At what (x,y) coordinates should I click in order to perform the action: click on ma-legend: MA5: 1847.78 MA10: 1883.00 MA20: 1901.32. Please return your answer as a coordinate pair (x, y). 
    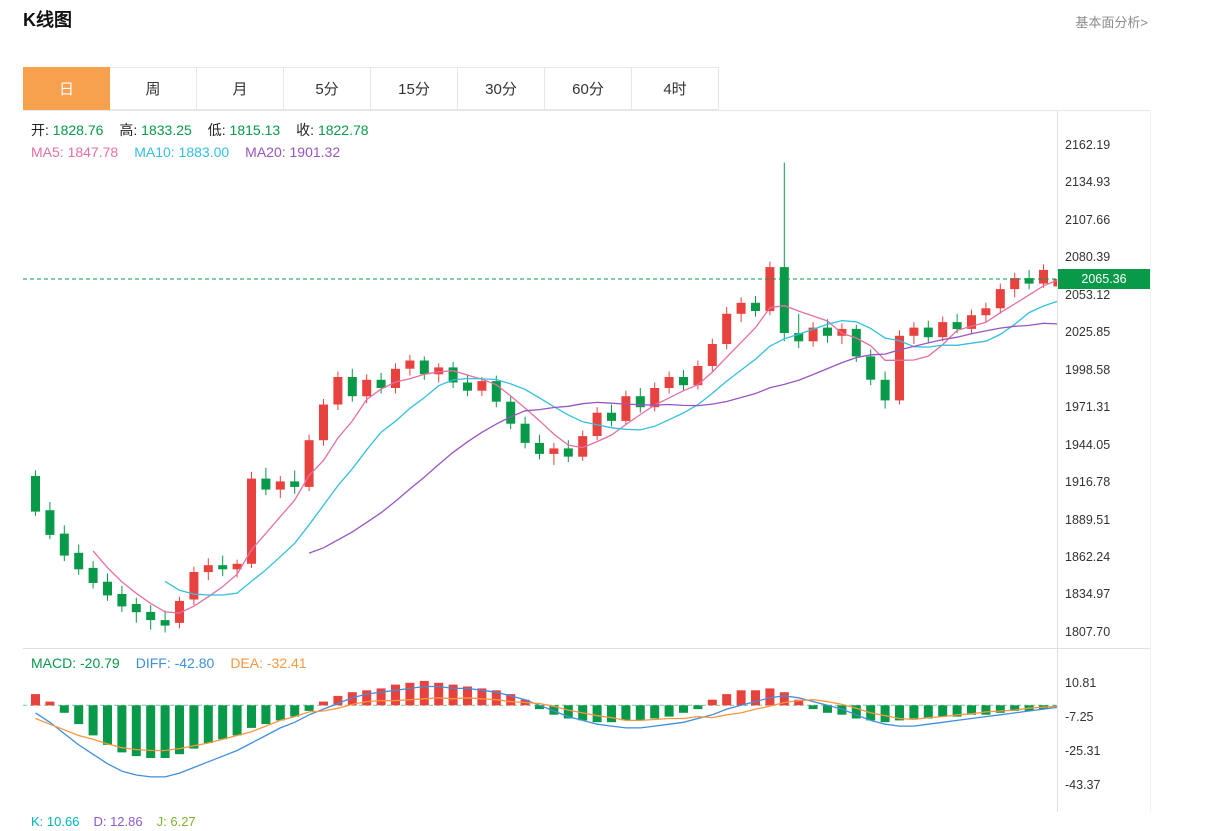
    Looking at the image, I should click on (193, 152).